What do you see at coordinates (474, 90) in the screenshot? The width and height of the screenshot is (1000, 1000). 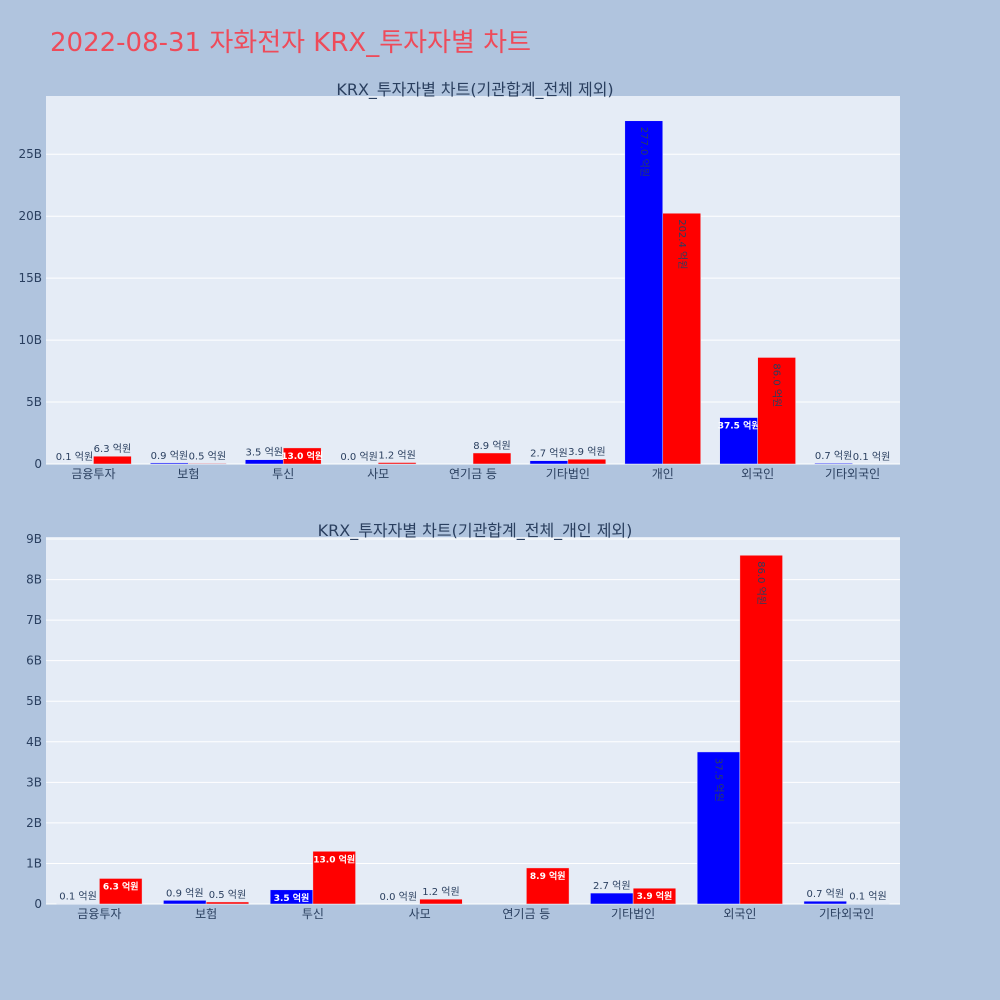 I see `chart-title: KRX_투자자별 차트(기관합계_전체 제외)` at bounding box center [474, 90].